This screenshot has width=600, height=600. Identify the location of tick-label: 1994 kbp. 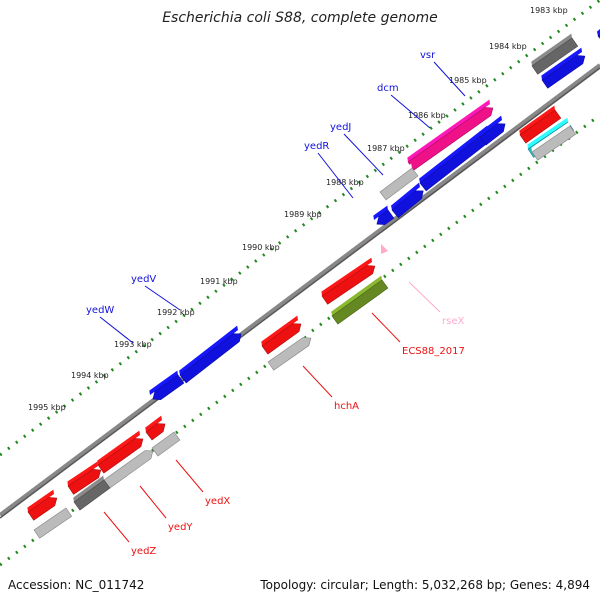
(90, 375).